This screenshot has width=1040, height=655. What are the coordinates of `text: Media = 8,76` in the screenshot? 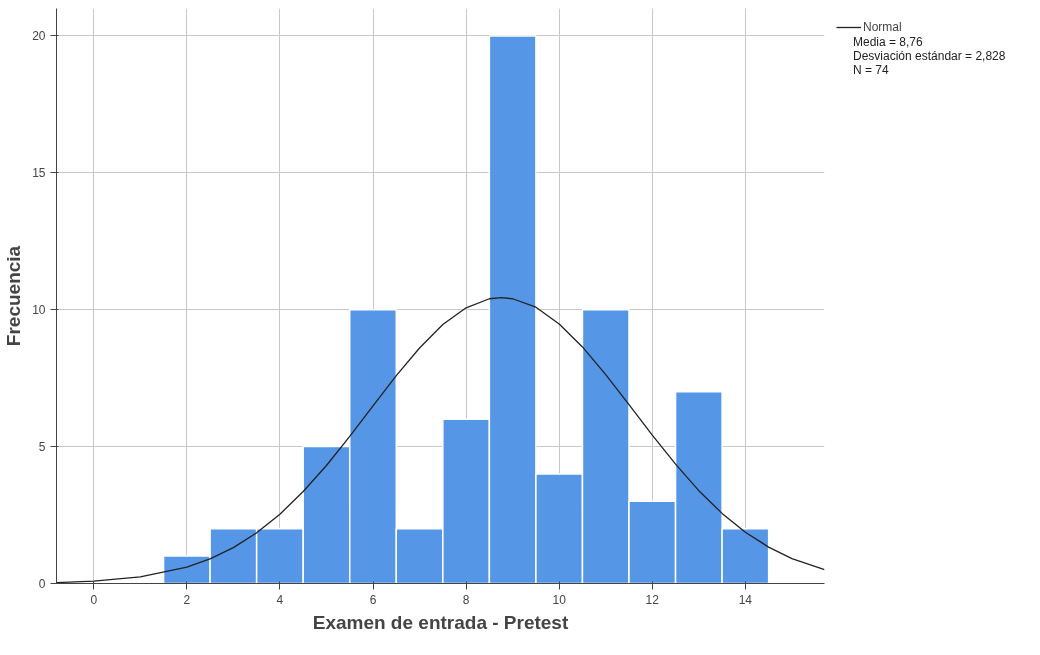 It's located at (888, 42).